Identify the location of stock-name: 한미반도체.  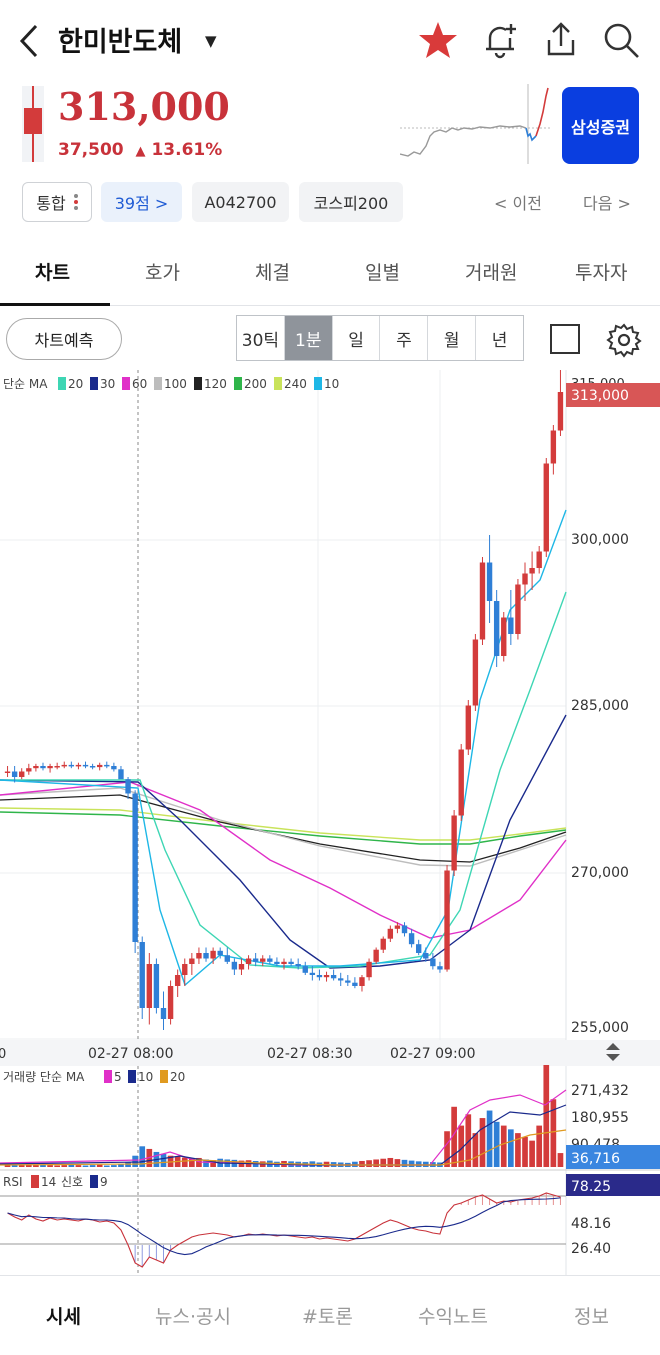
(120, 42).